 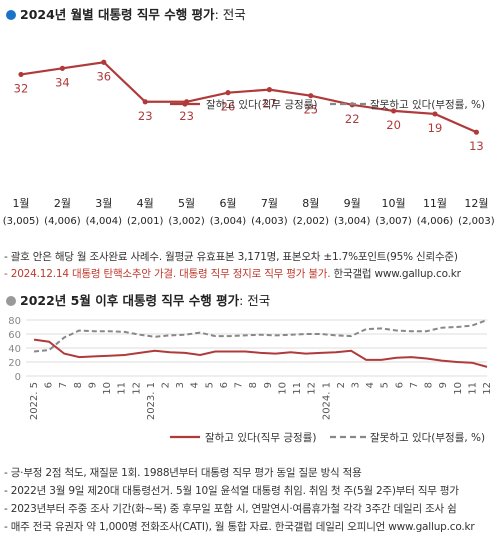 What do you see at coordinates (269, 221) in the screenshot?
I see `chart1-sample-size-label: (4,003)` at bounding box center [269, 221].